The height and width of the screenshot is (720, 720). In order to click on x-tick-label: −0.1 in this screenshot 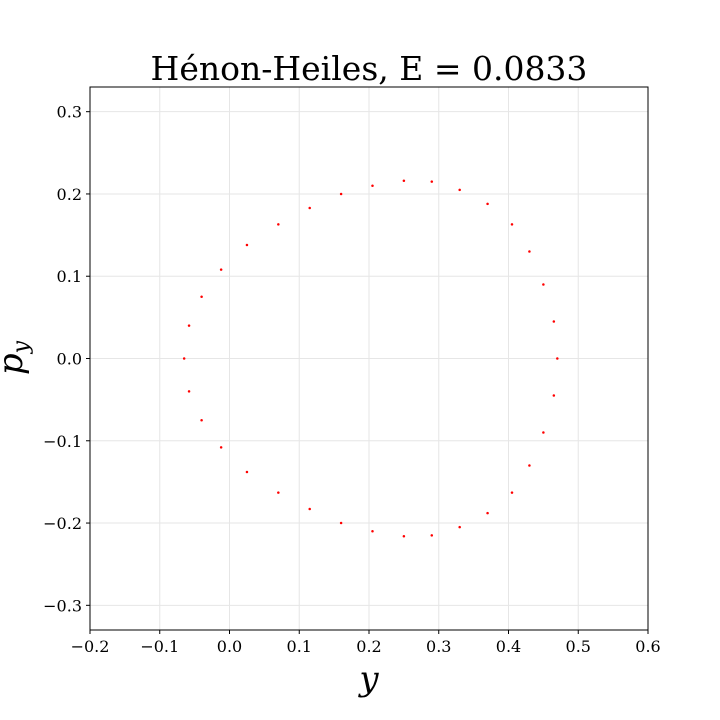, I will do `click(159, 646)`.